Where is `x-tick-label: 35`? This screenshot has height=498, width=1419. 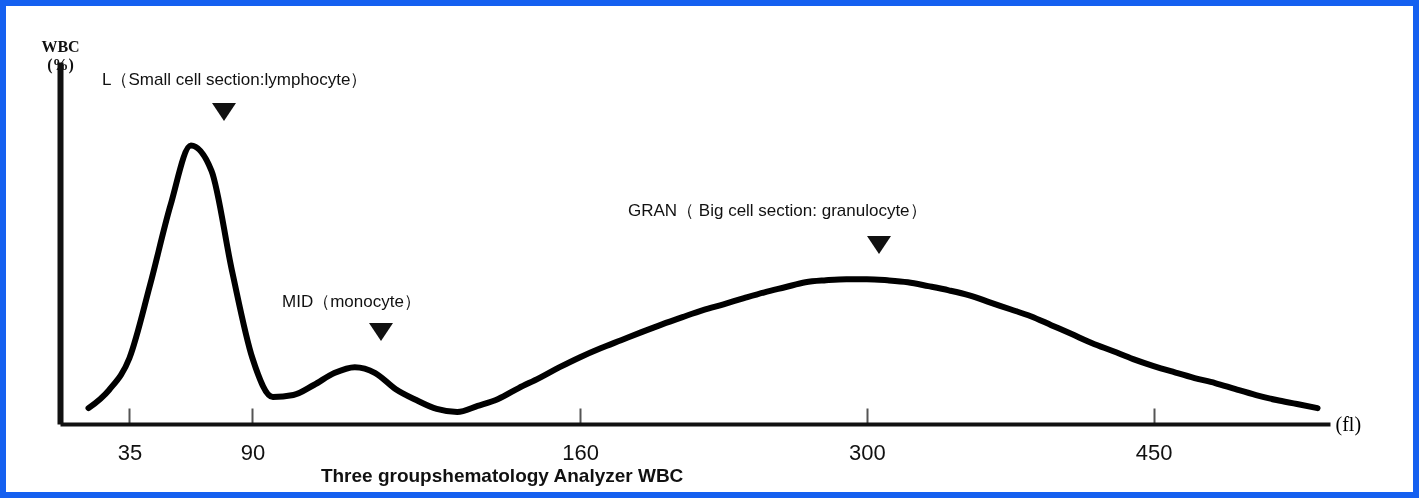 x-tick-label: 35 is located at coordinates (130, 452).